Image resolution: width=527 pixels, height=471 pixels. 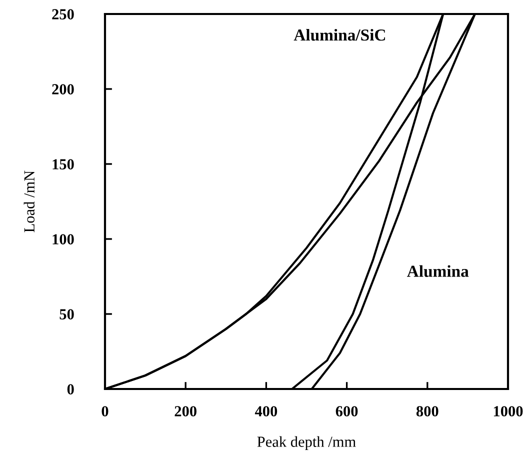 I want to click on x-tick-label: 200, so click(x=185, y=411).